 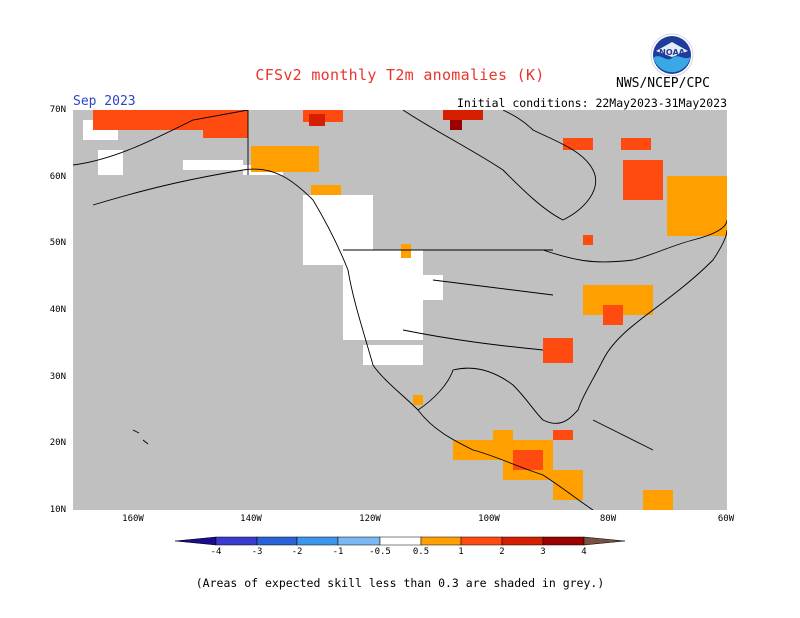 I want to click on forecast-month: Sep 2023, so click(x=104, y=101).